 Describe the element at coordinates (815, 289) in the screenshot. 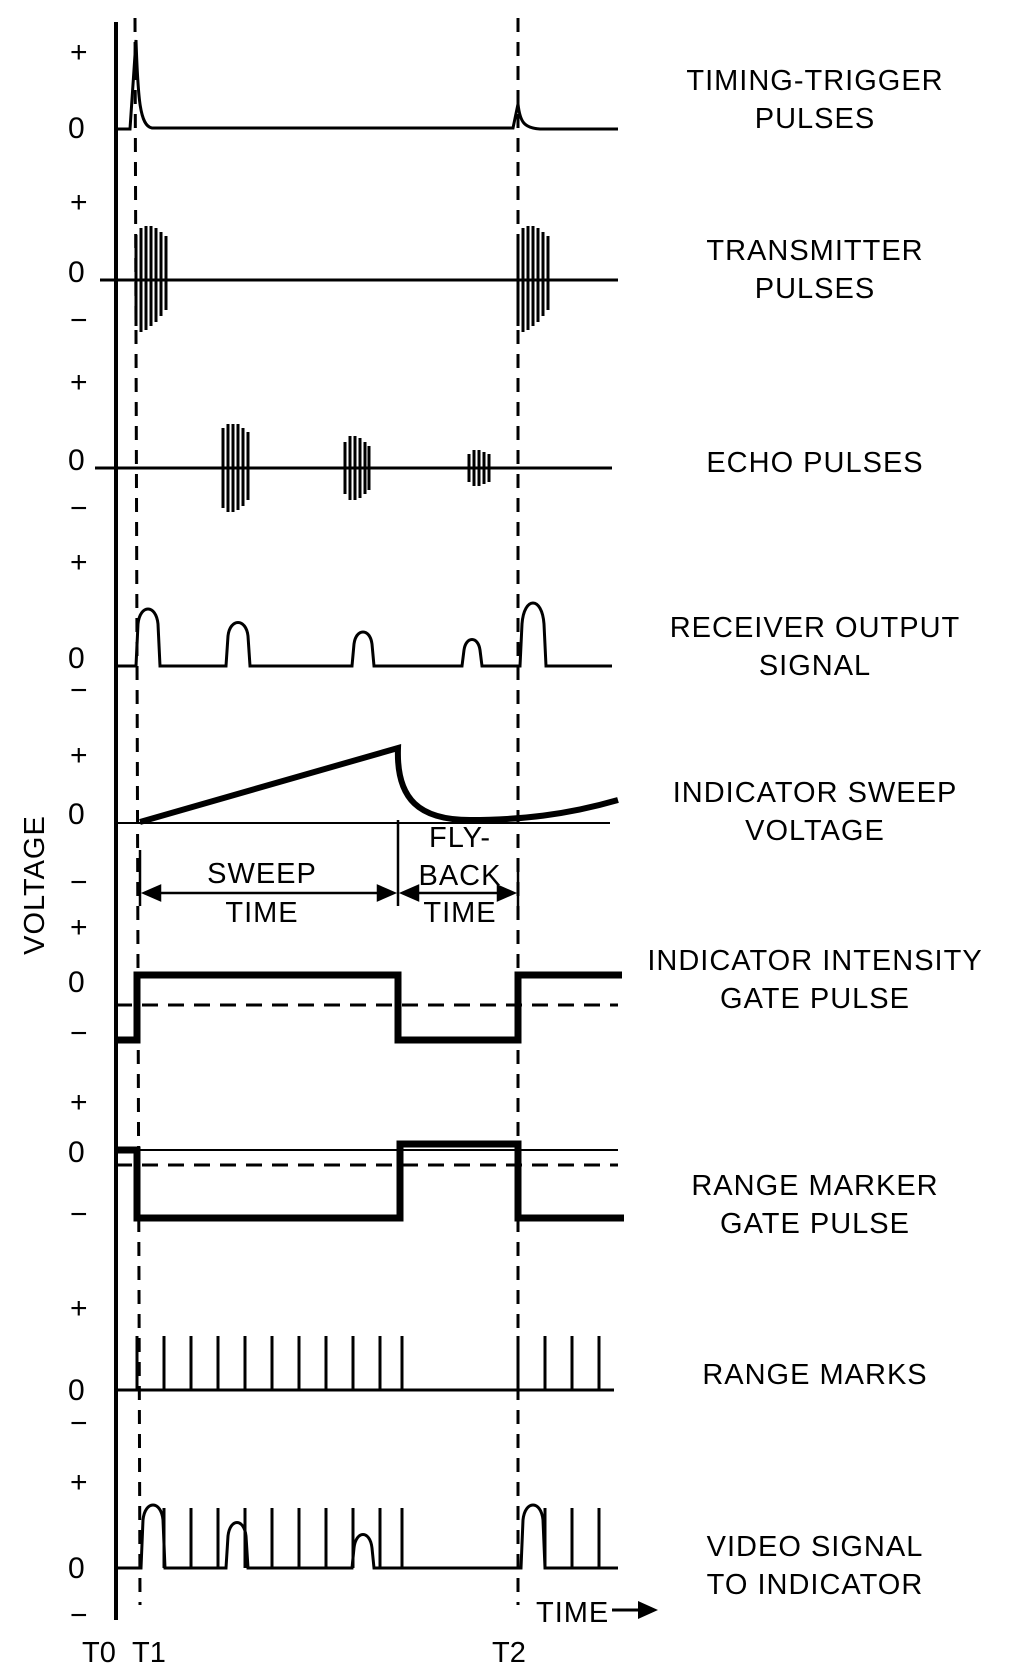

I see `transmitter-label-line2: PULSES` at that location.